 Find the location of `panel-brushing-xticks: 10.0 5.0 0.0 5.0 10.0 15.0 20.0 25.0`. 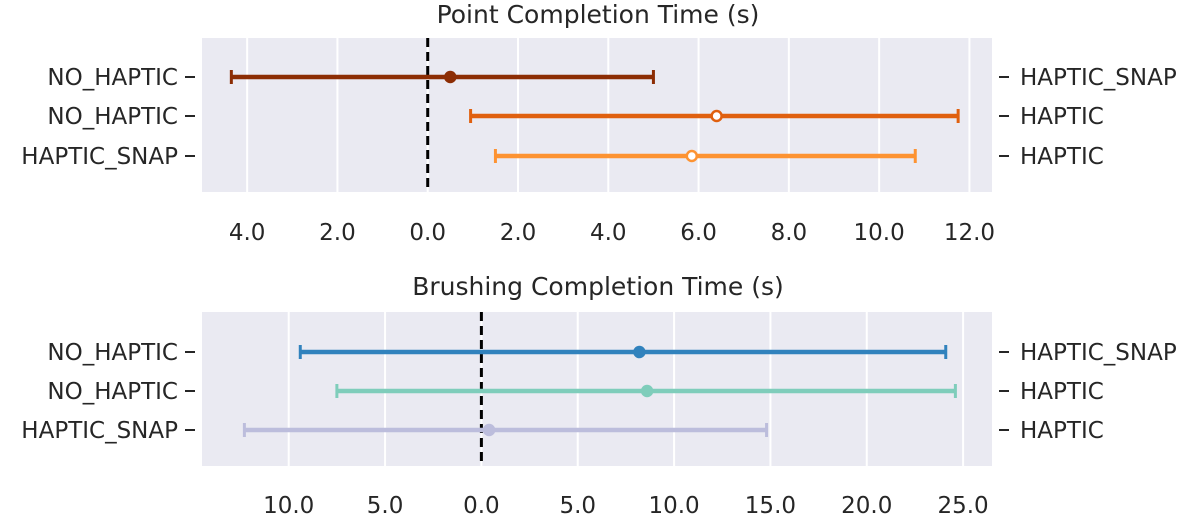

panel-brushing-xticks: 10.0 5.0 0.0 5.0 10.0 15.0 20.0 25.0 is located at coordinates (626, 505).